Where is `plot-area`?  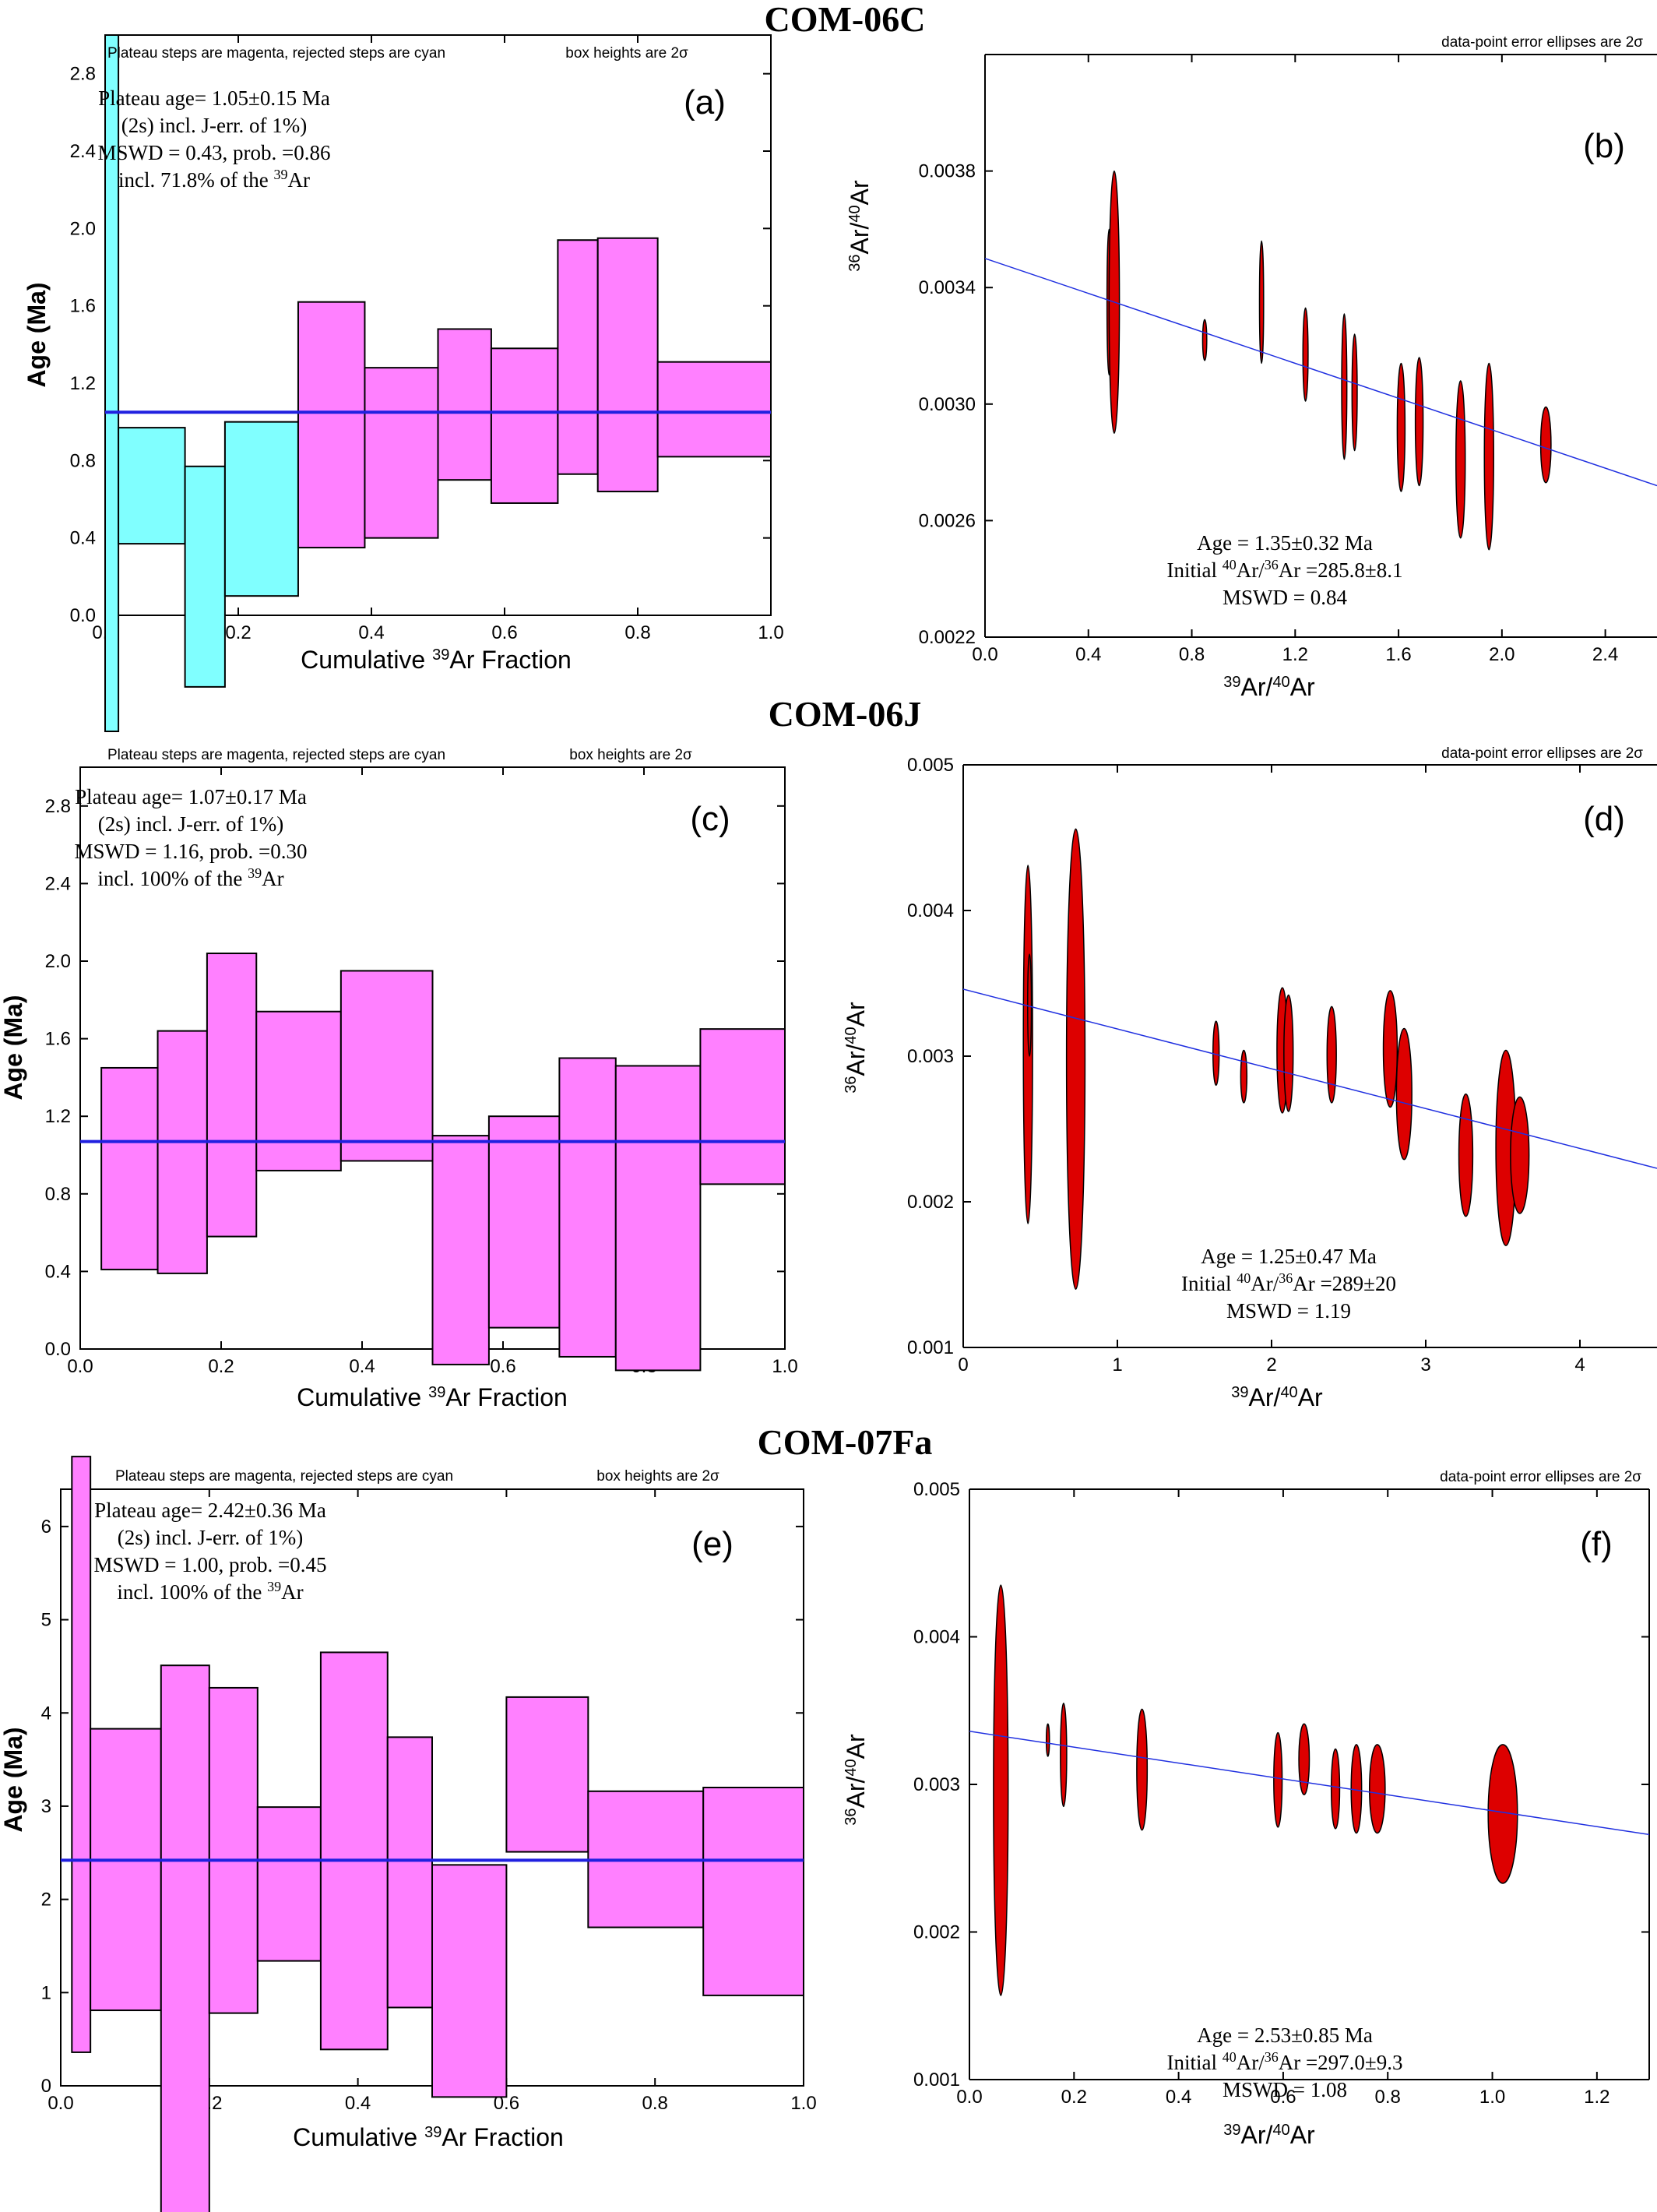 plot-area is located at coordinates (1309, 1790).